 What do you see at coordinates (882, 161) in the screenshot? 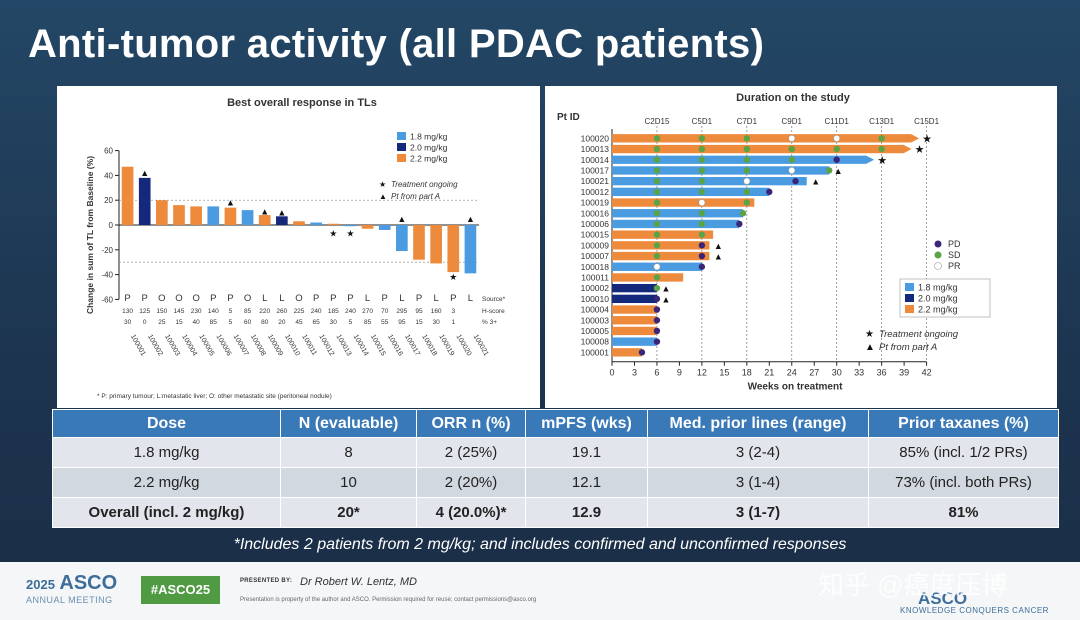
I see `ongoing-star-marker: ★` at bounding box center [882, 161].